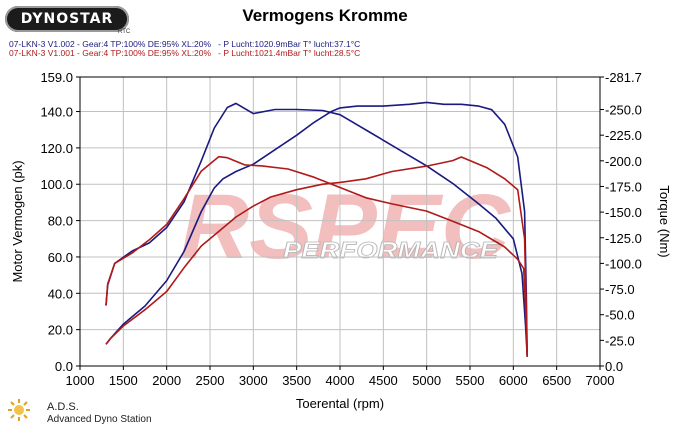  I want to click on y-axis-label: Motor Vermogen (pk), so click(17, 221).